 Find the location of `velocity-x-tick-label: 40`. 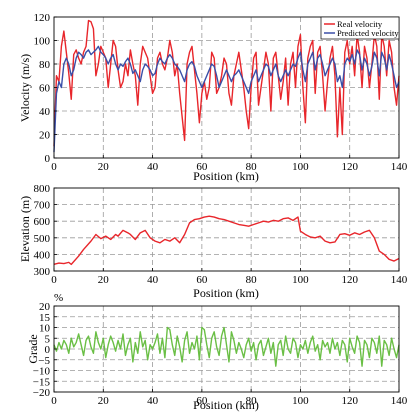

velocity-x-tick-label: 40 is located at coordinates (153, 167).